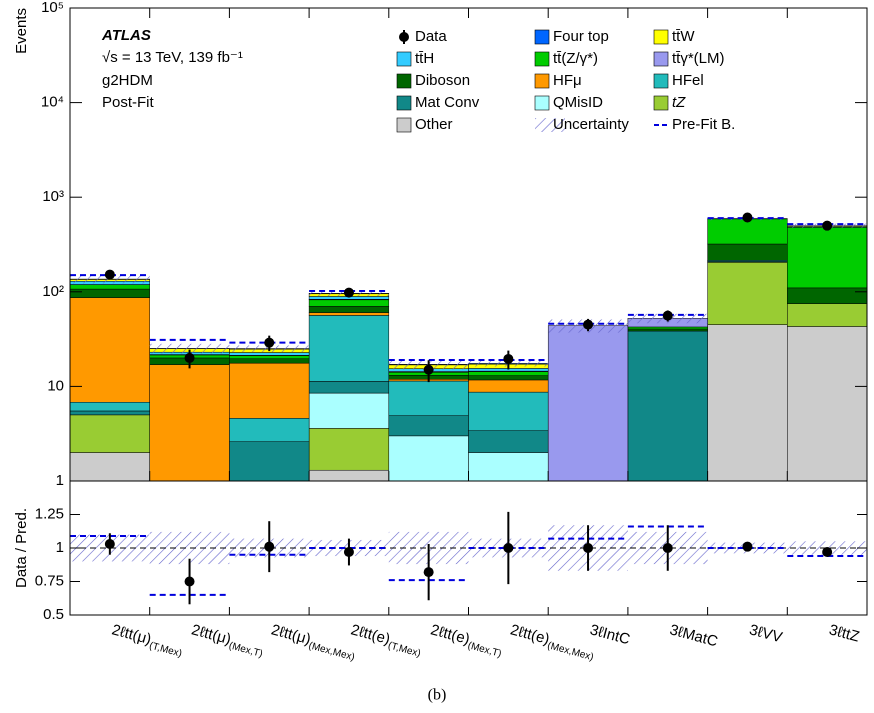 Image resolution: width=874 pixels, height=713 pixels. Describe the element at coordinates (53, 291) in the screenshot. I see `y-tick-label: 10²` at that location.